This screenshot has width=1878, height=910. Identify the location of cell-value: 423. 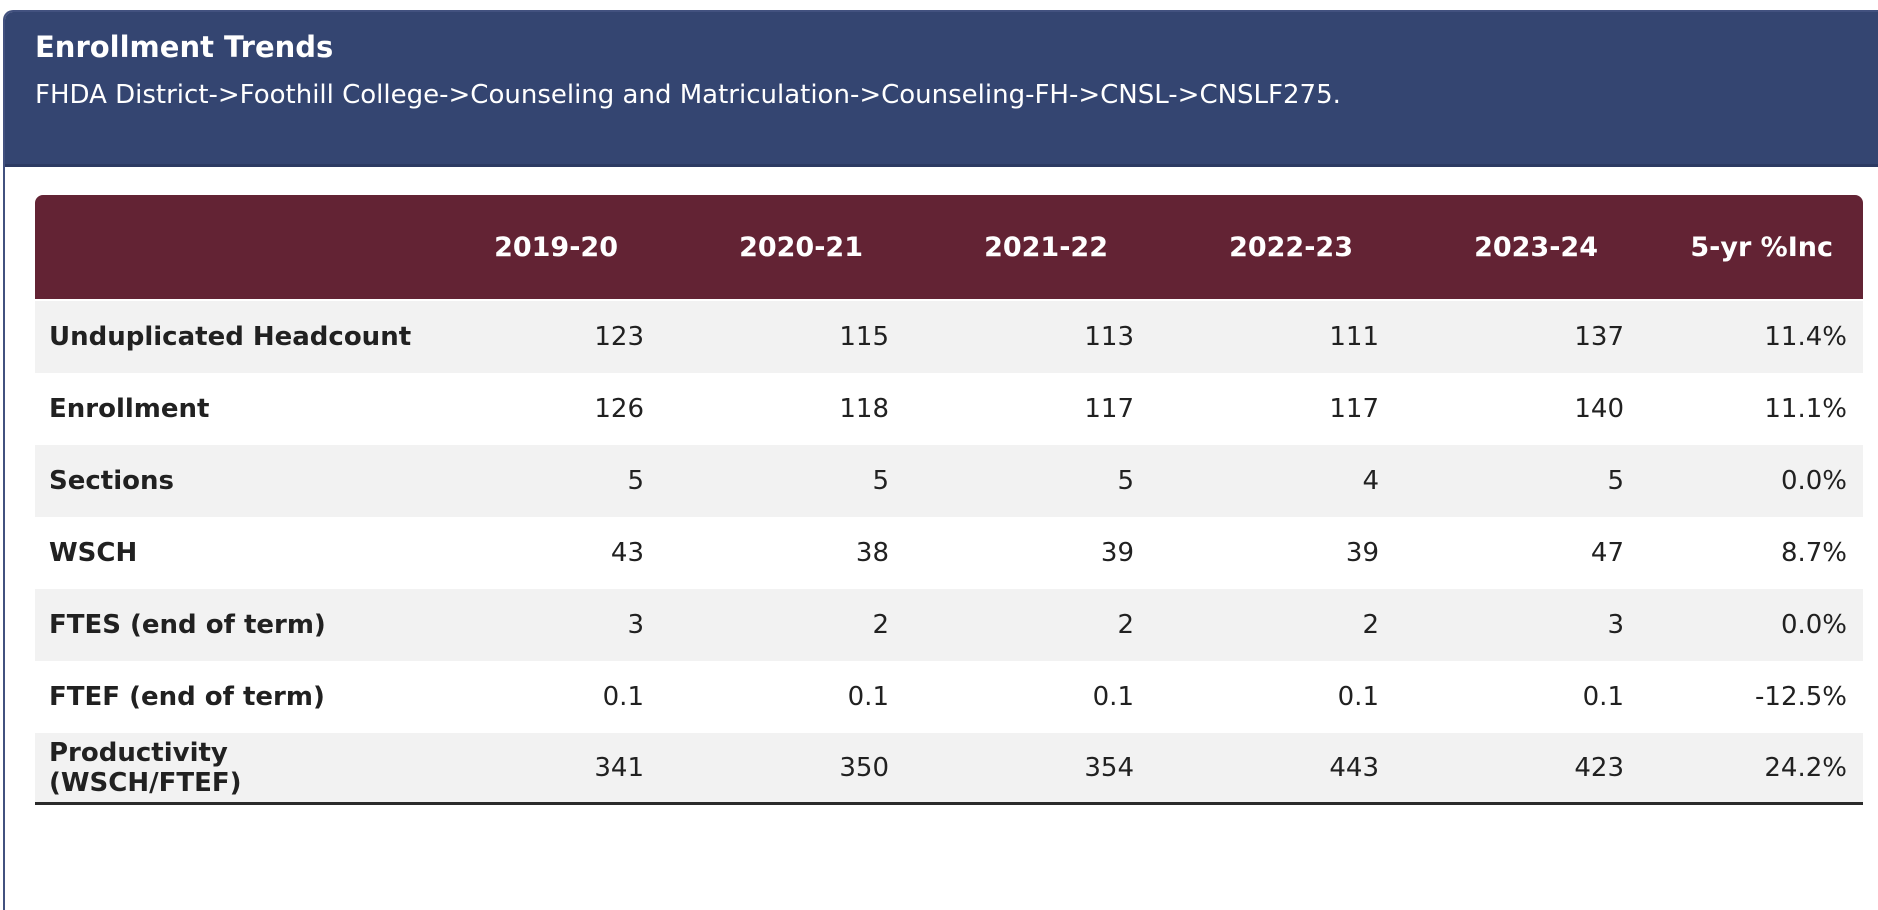
(1517, 769).